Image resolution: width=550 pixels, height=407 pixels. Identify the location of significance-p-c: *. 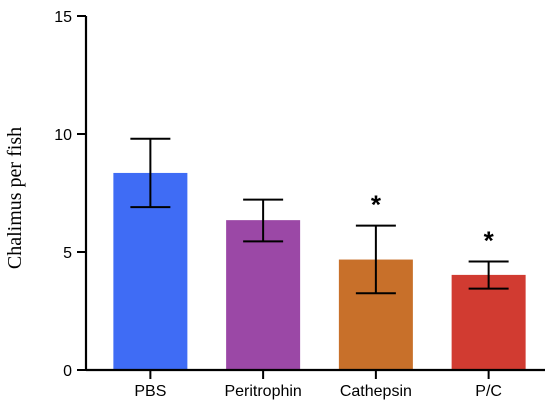
(489, 240).